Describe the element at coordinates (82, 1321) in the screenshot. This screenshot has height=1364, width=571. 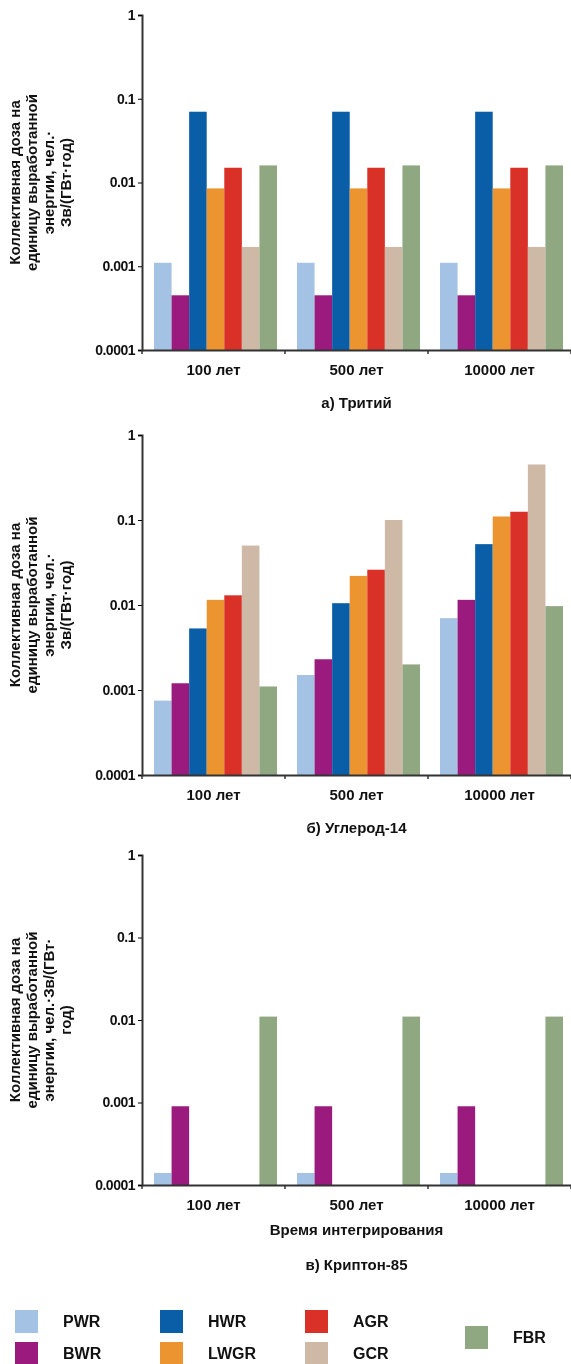
I see `legend-label: PWR` at that location.